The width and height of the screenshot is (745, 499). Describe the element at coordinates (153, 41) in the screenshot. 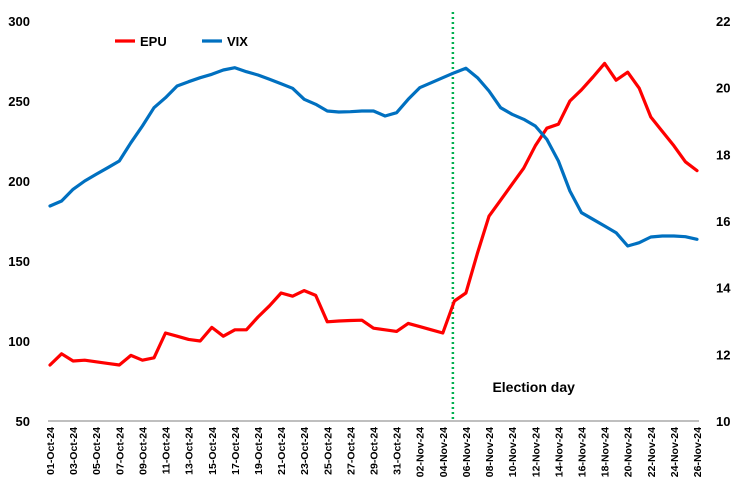

I see `legend-label-epu: EPU` at that location.